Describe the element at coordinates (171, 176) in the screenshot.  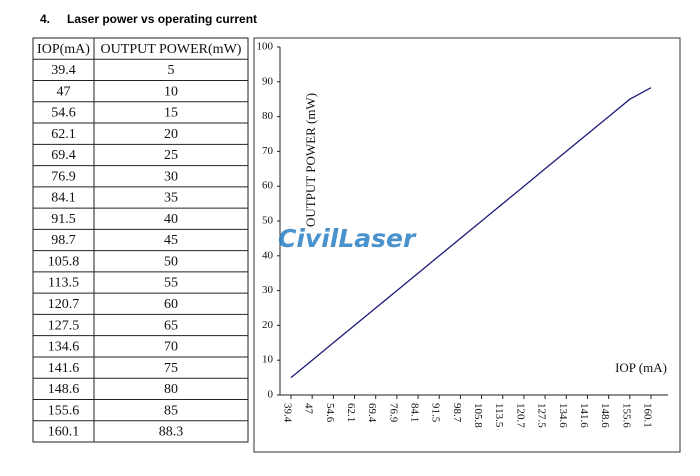
I see `table-cell: 30` at that location.